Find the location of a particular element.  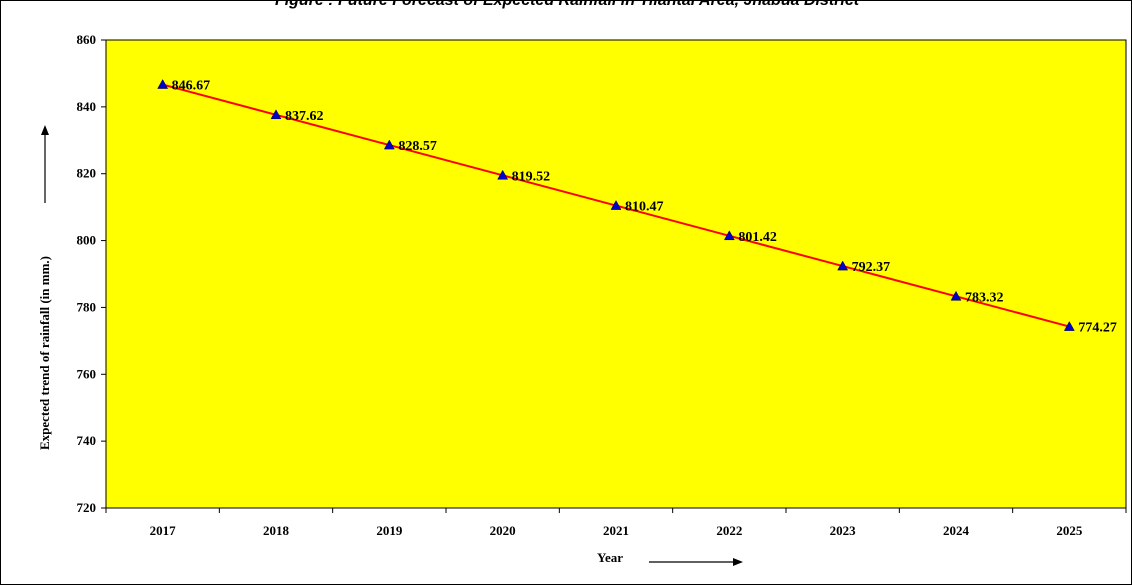

y-tick-label: 840 is located at coordinates (87, 106).